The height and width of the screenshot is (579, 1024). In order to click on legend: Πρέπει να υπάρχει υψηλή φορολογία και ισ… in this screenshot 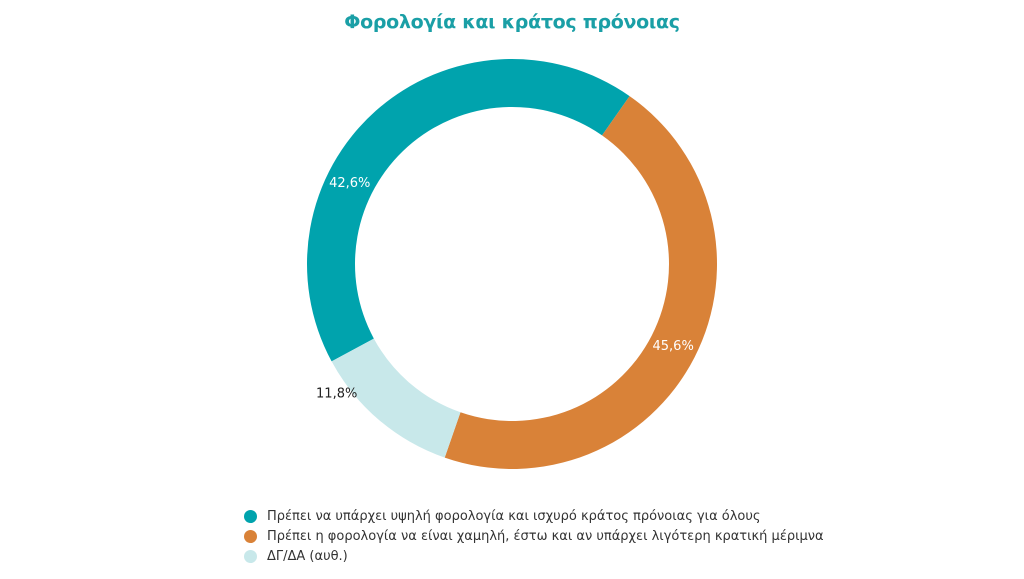, I will do `click(534, 536)`.